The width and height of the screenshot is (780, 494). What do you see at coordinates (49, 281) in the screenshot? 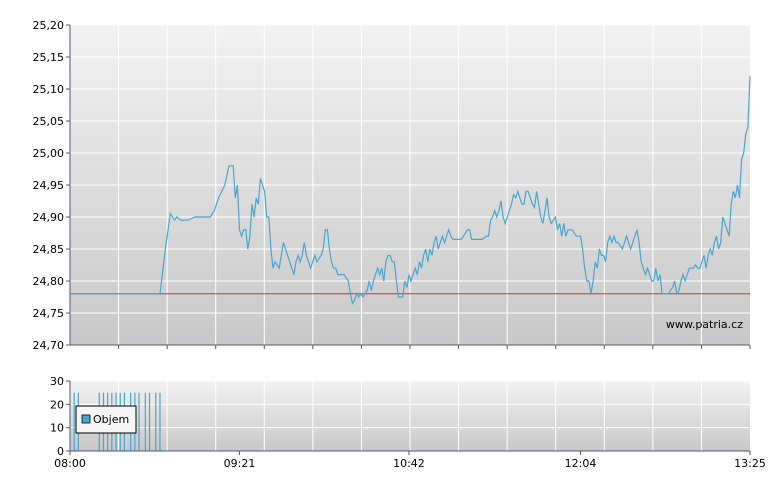
I see `price-y-tick-label: 24,80` at bounding box center [49, 281].